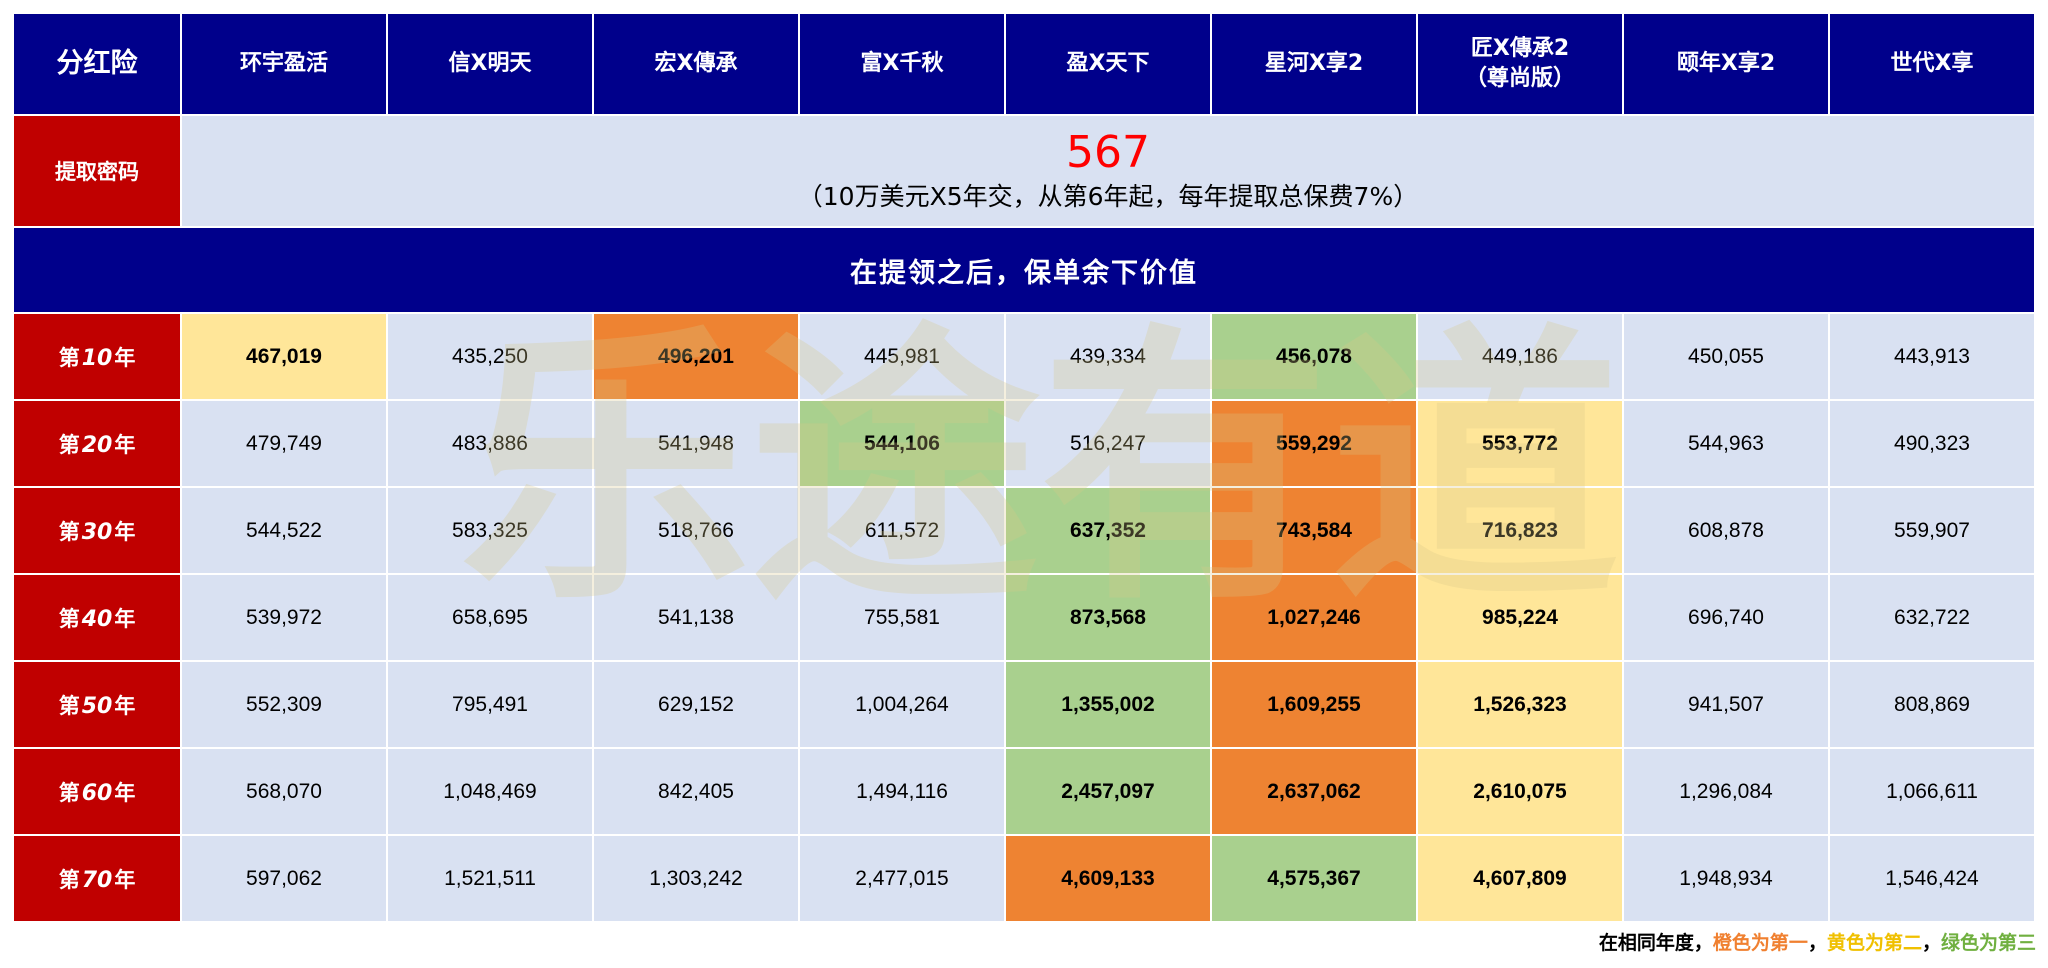  What do you see at coordinates (1108, 443) in the screenshot?
I see `table-cell: 516,247` at bounding box center [1108, 443].